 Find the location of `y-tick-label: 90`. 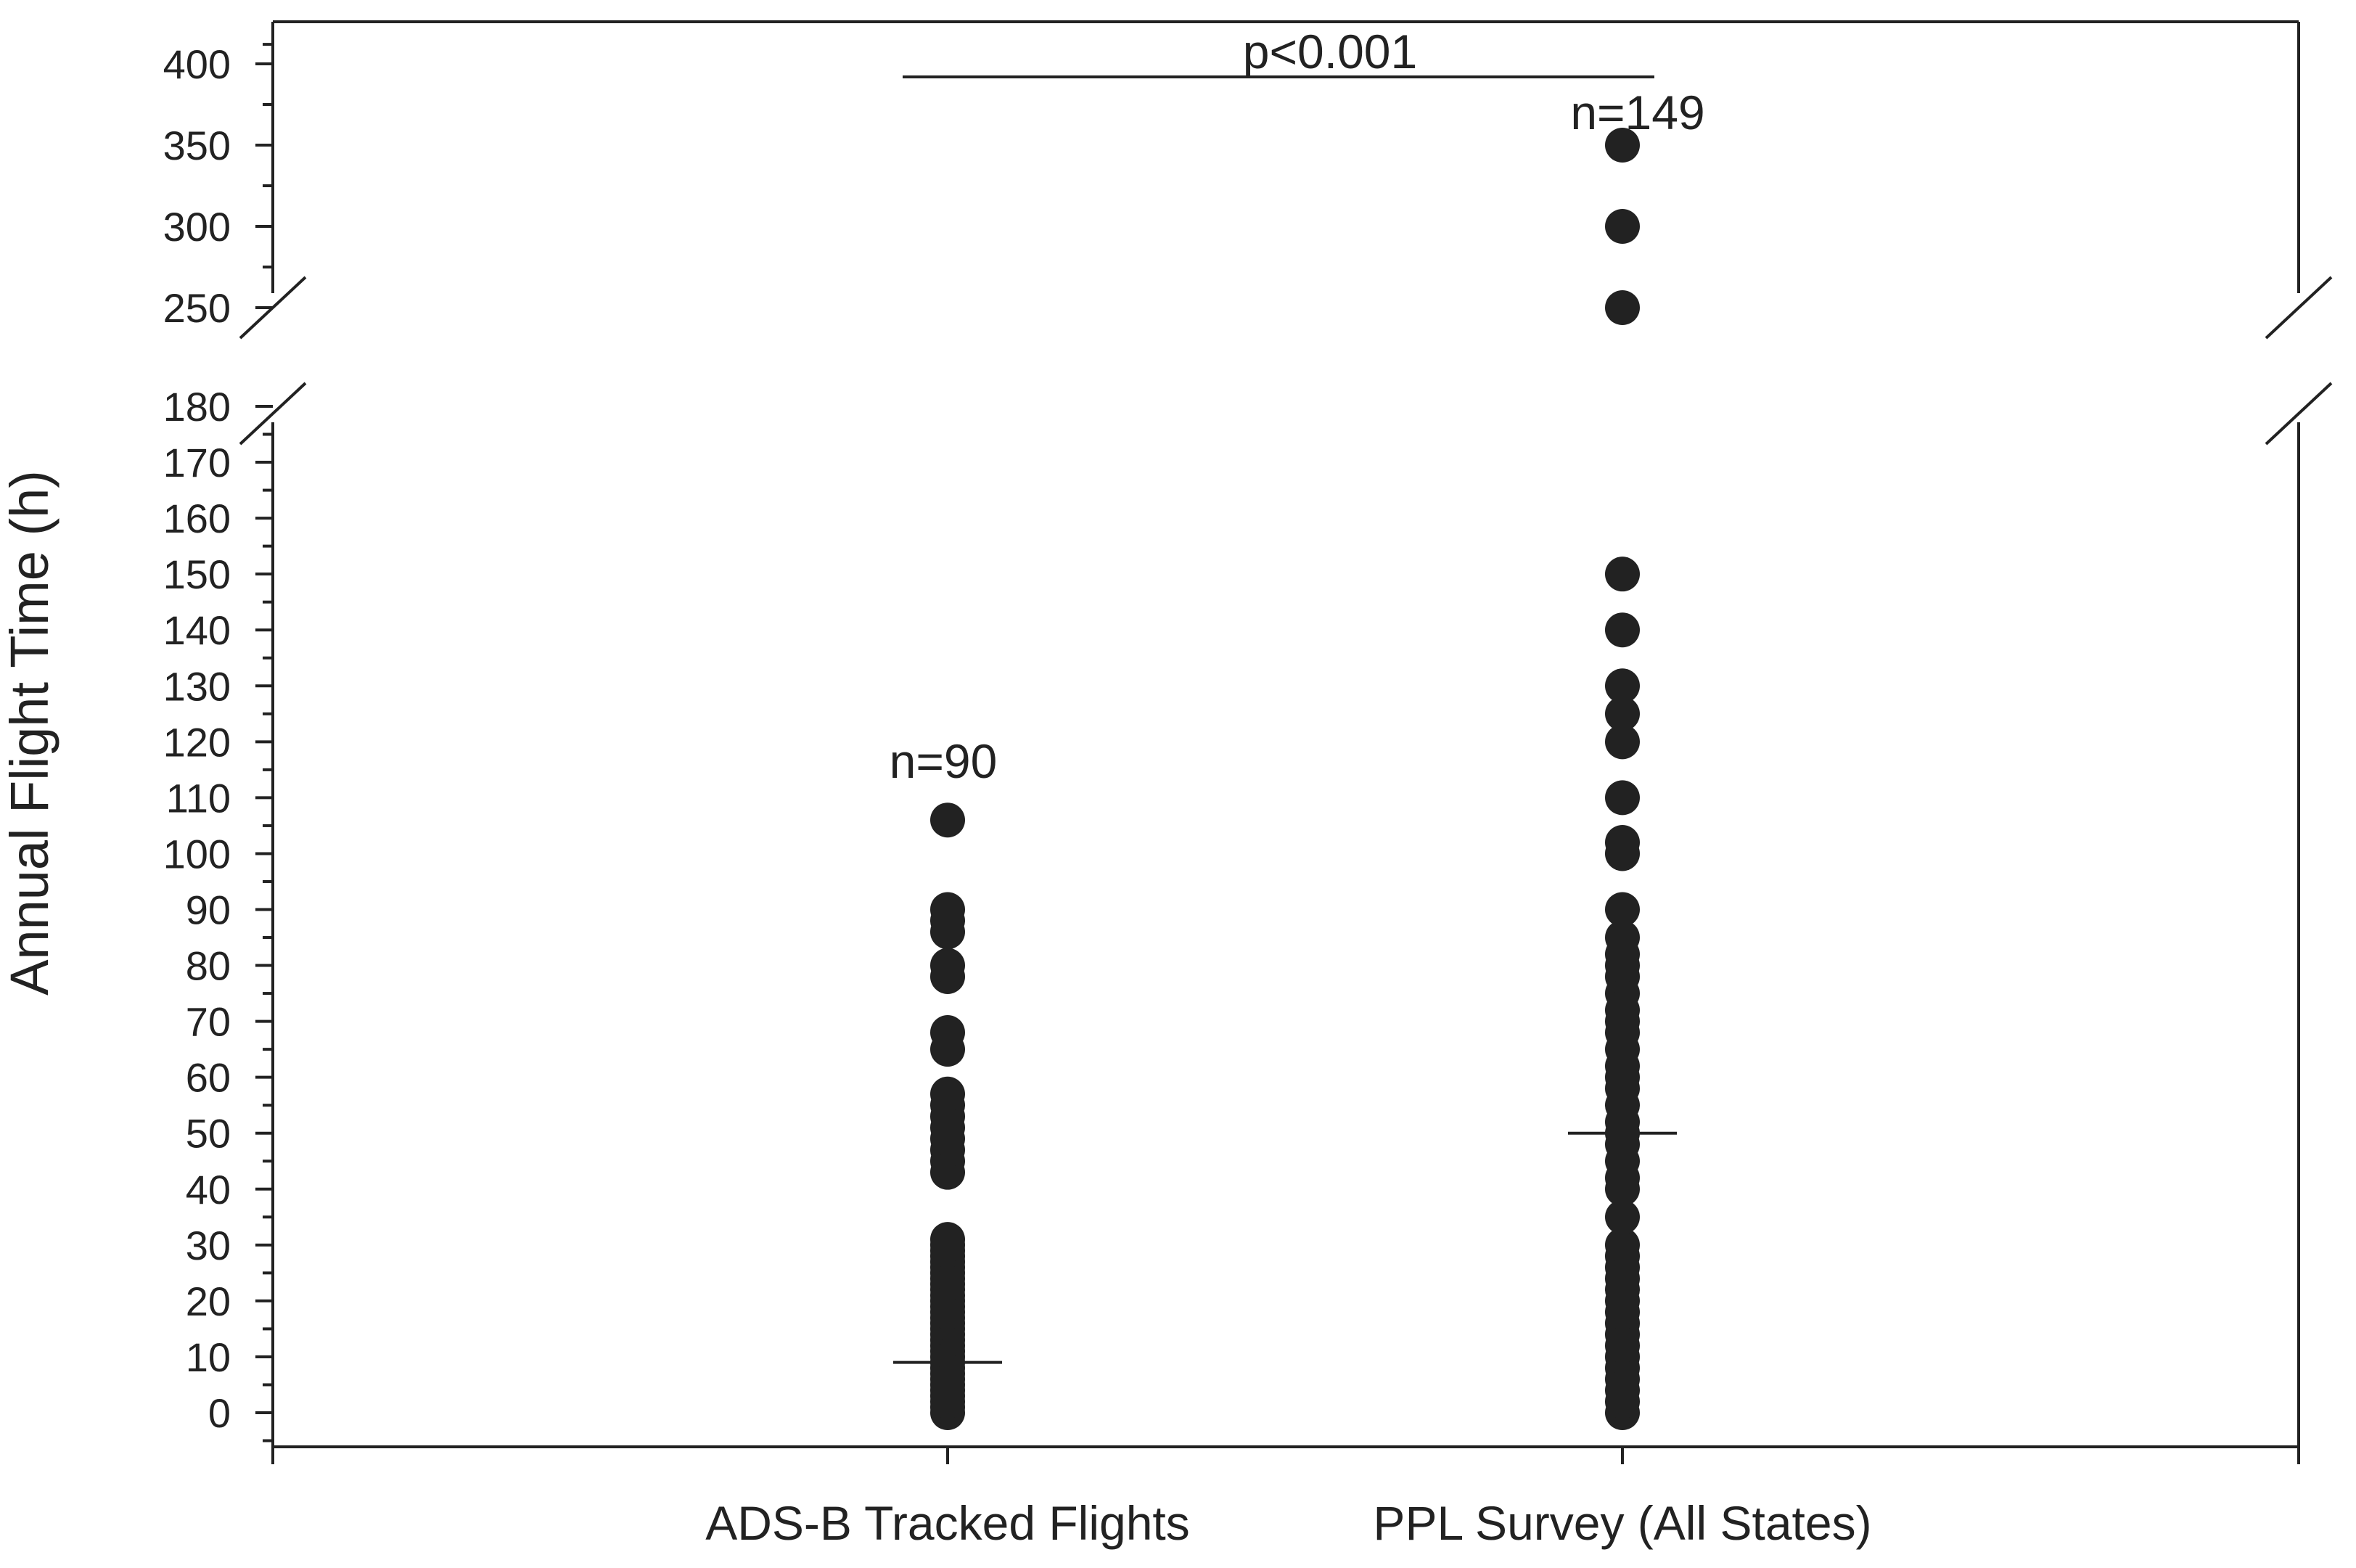

y-tick-label: 90 is located at coordinates (208, 910).